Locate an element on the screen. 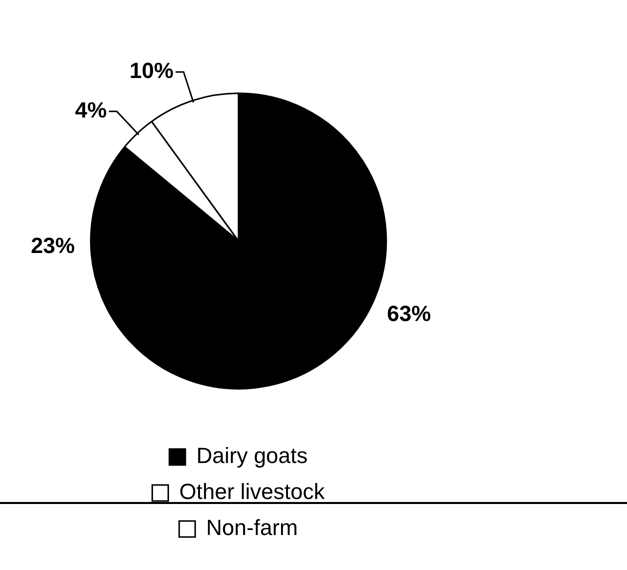  data-label: 4% is located at coordinates (91, 109).